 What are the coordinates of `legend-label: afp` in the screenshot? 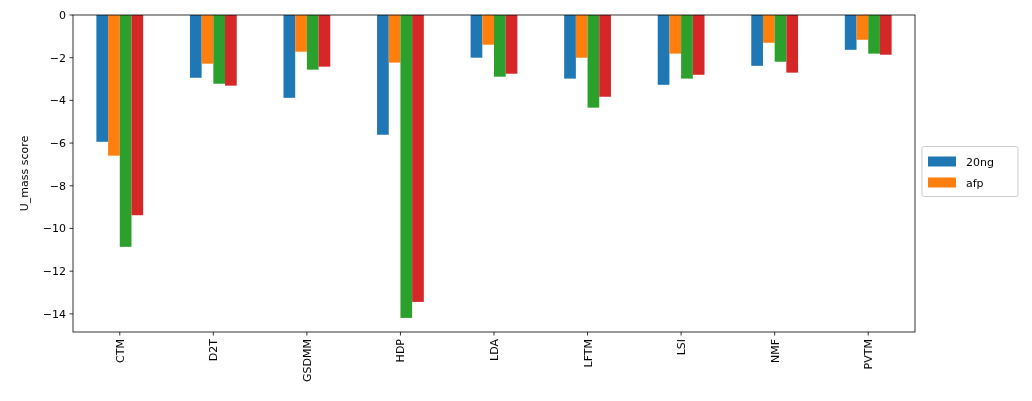 It's located at (975, 183).